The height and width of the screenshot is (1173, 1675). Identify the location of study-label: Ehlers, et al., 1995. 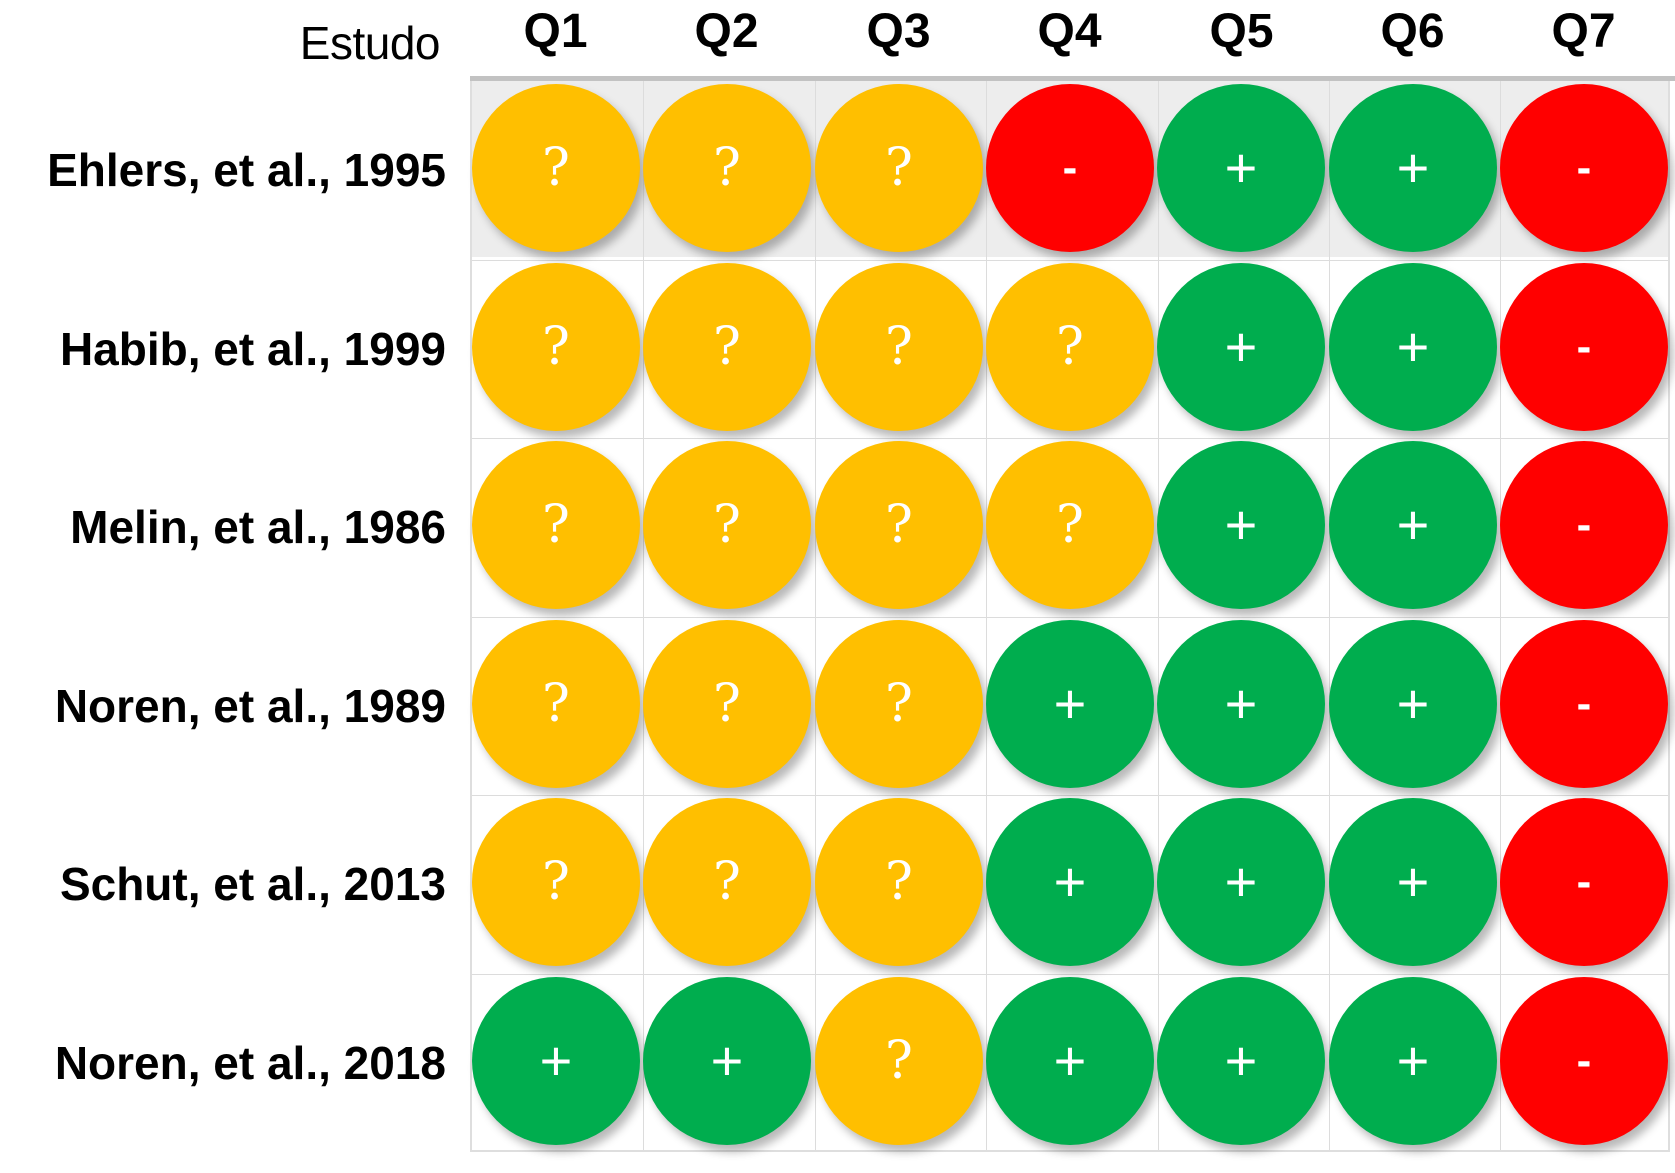
(246, 170).